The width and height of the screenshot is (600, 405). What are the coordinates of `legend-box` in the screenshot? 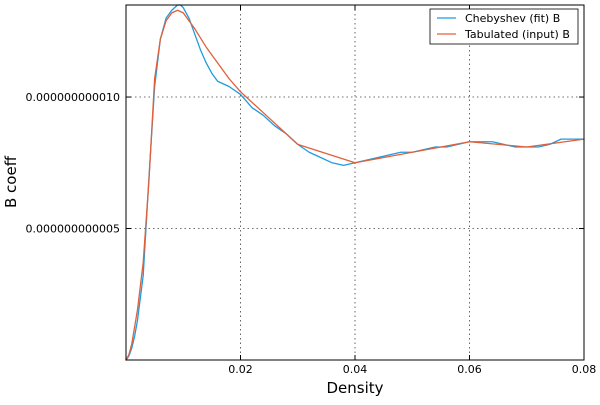 It's located at (504, 26).